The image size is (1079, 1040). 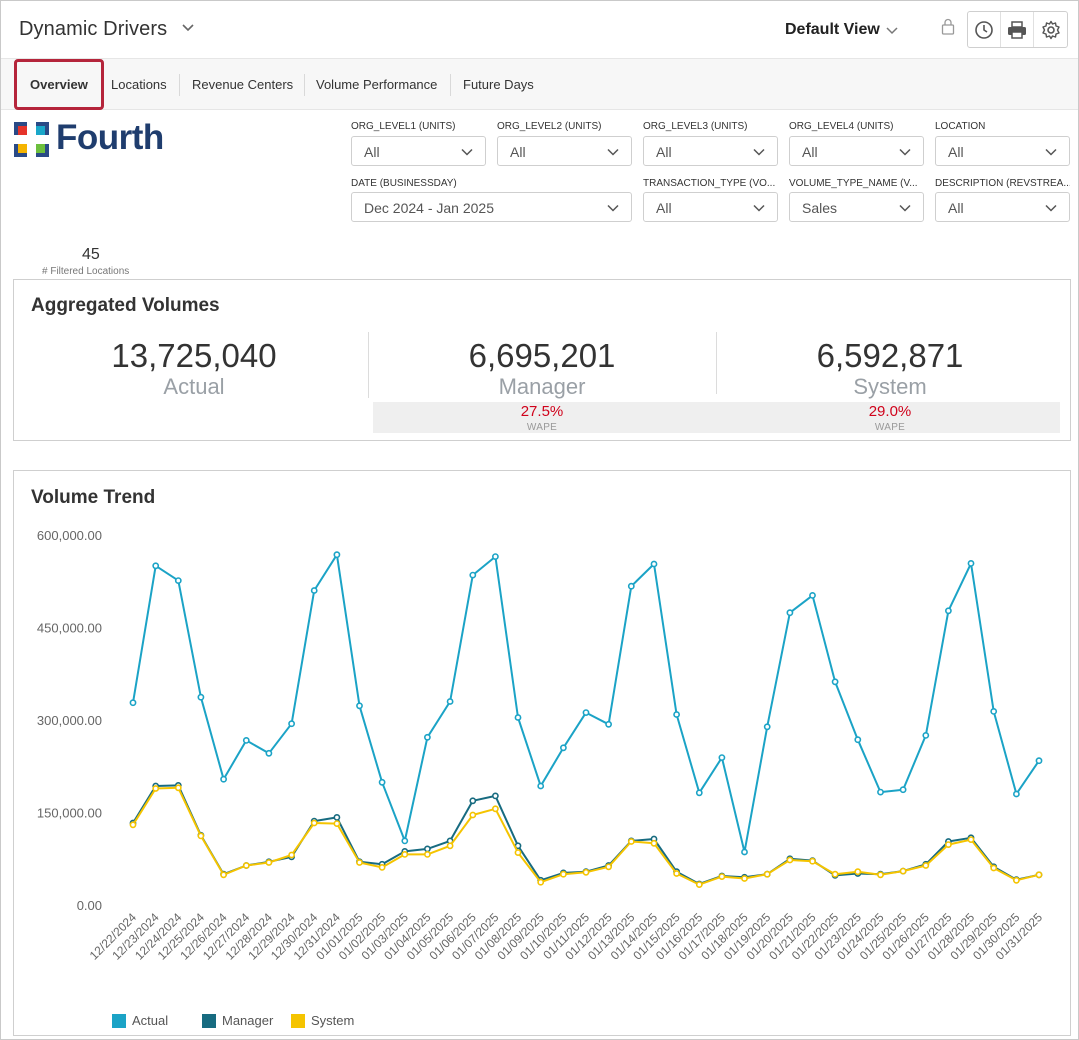 I want to click on toolbar-group, so click(x=1017, y=29).